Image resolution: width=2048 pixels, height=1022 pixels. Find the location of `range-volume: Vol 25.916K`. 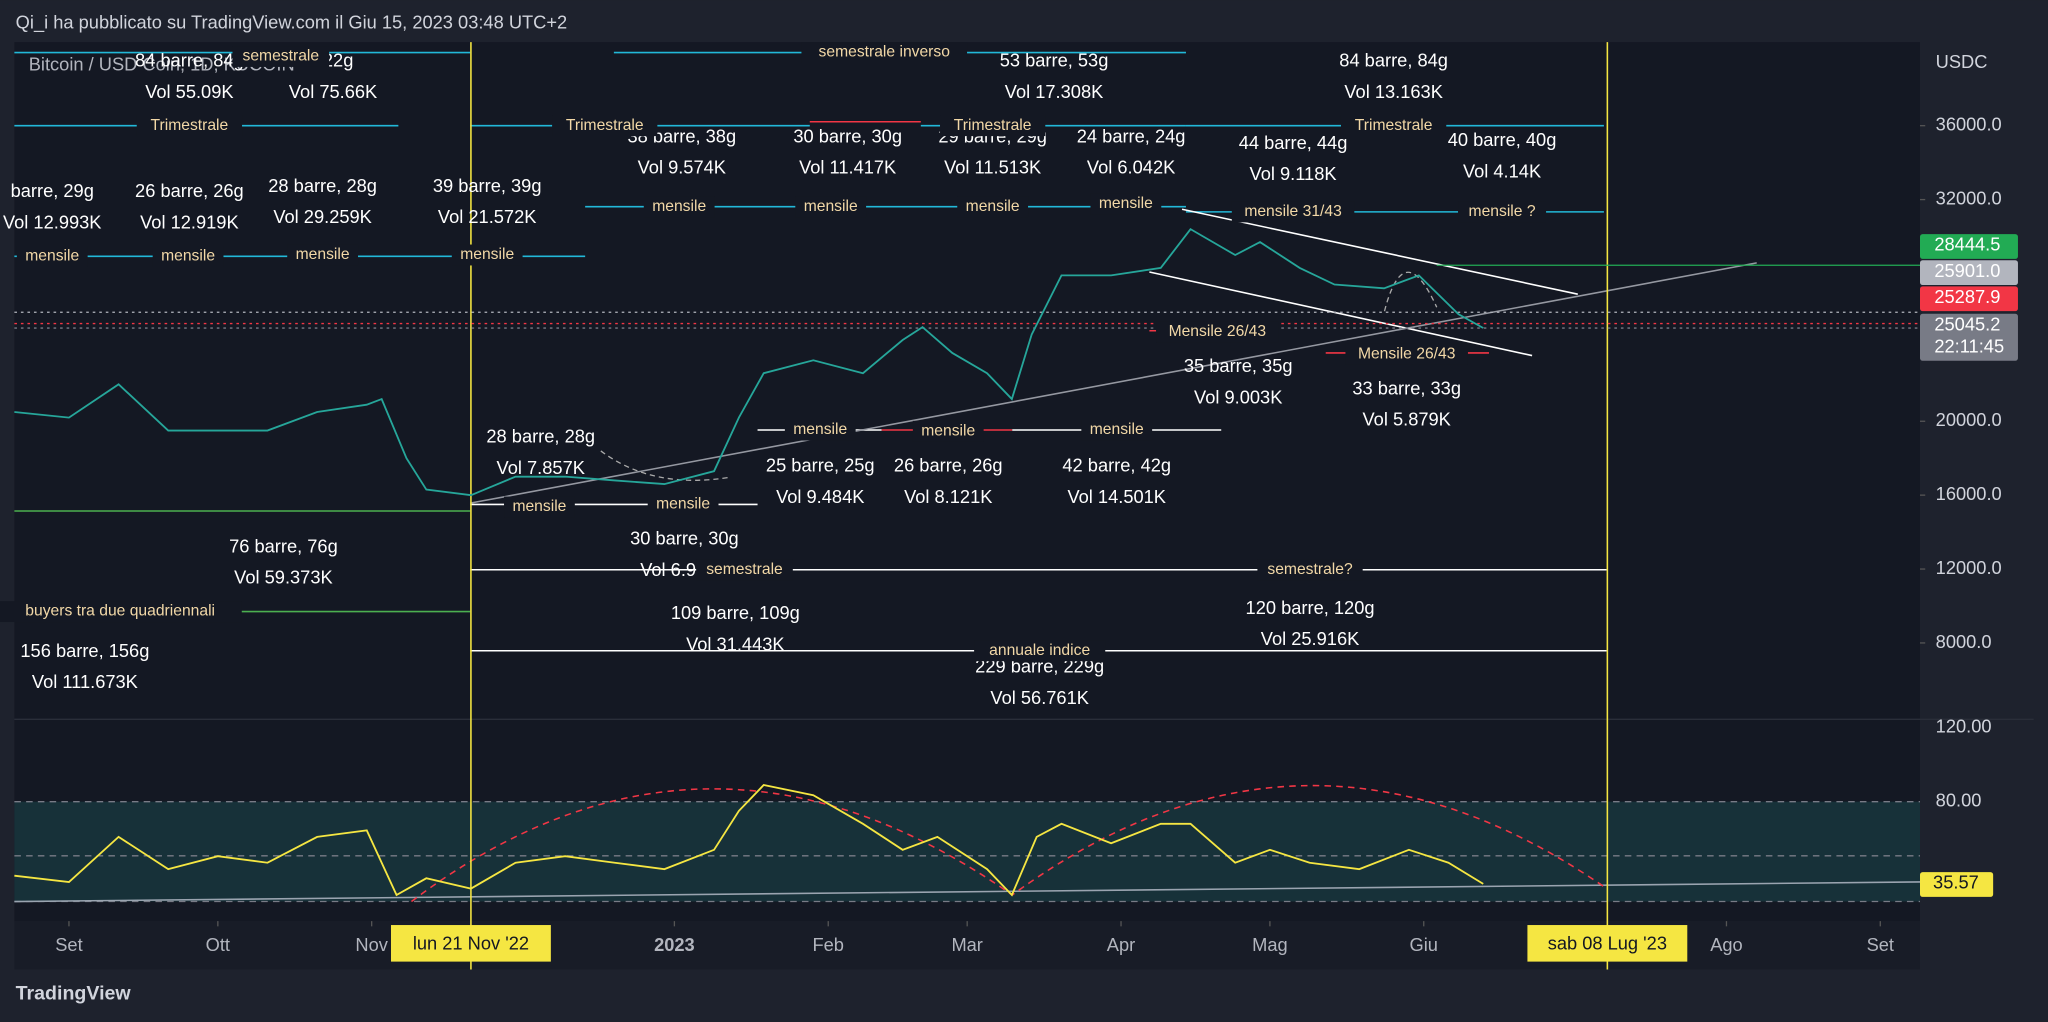

range-volume: Vol 25.916K is located at coordinates (1310, 638).